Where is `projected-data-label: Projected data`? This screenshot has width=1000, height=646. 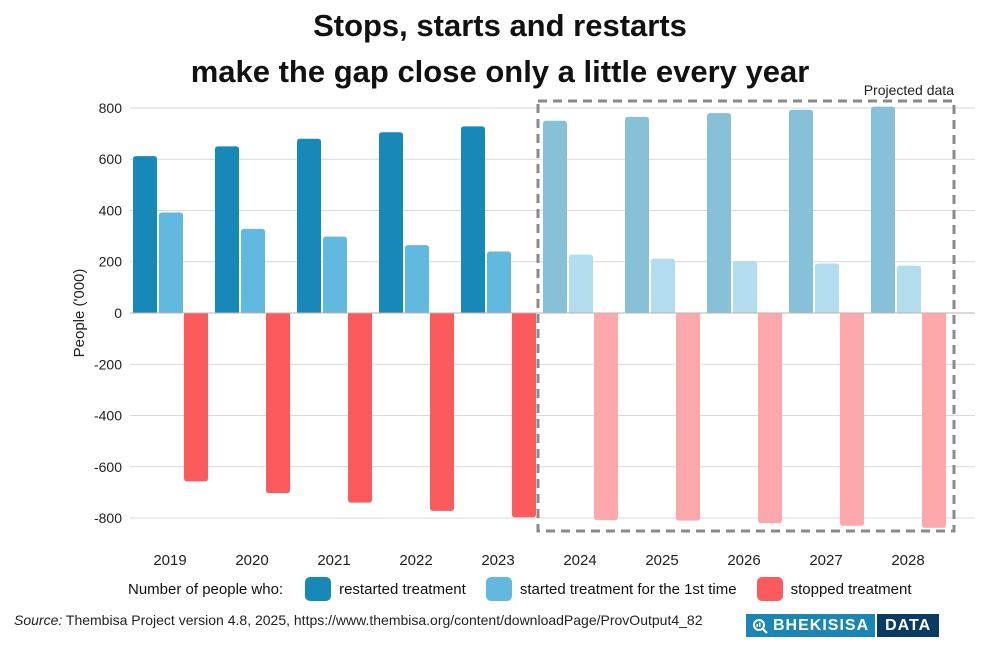 projected-data-label: Projected data is located at coordinates (909, 90).